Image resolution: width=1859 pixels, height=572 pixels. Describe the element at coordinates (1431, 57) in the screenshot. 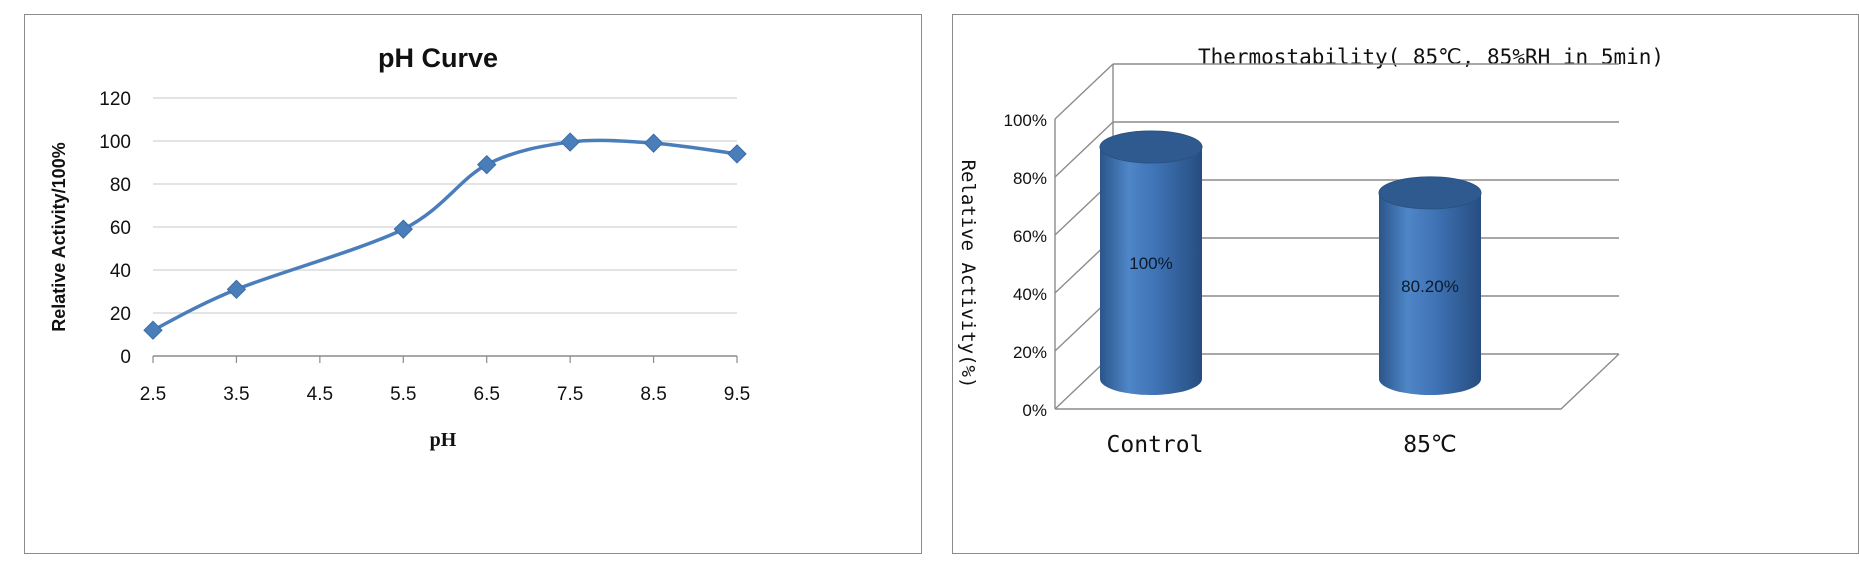

I see `chart-title: Thermostability( 85℃, 85%RH in 5min)` at that location.